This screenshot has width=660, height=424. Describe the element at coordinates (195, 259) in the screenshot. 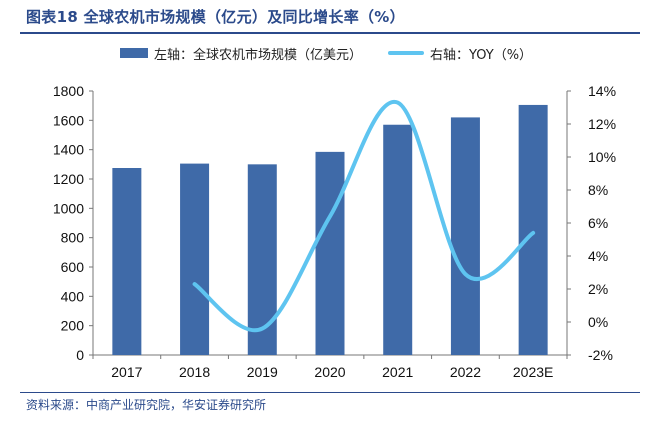

I see `bar-2018` at that location.